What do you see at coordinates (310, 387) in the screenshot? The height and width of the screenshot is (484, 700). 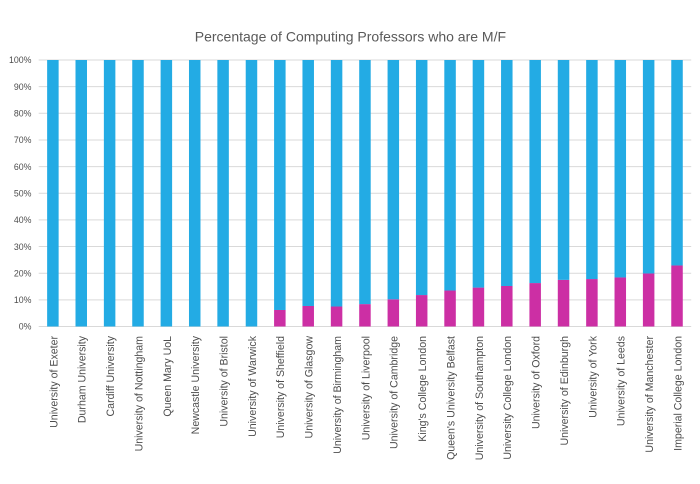 I see `svg-text: University of Glasgow` at bounding box center [310, 387].